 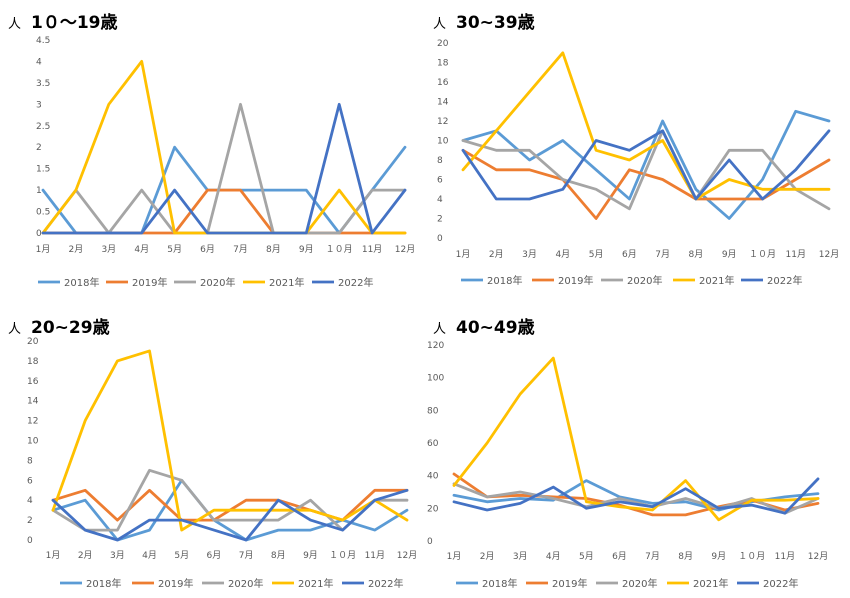 I want to click on y-tick-label: 100, so click(x=435, y=379).